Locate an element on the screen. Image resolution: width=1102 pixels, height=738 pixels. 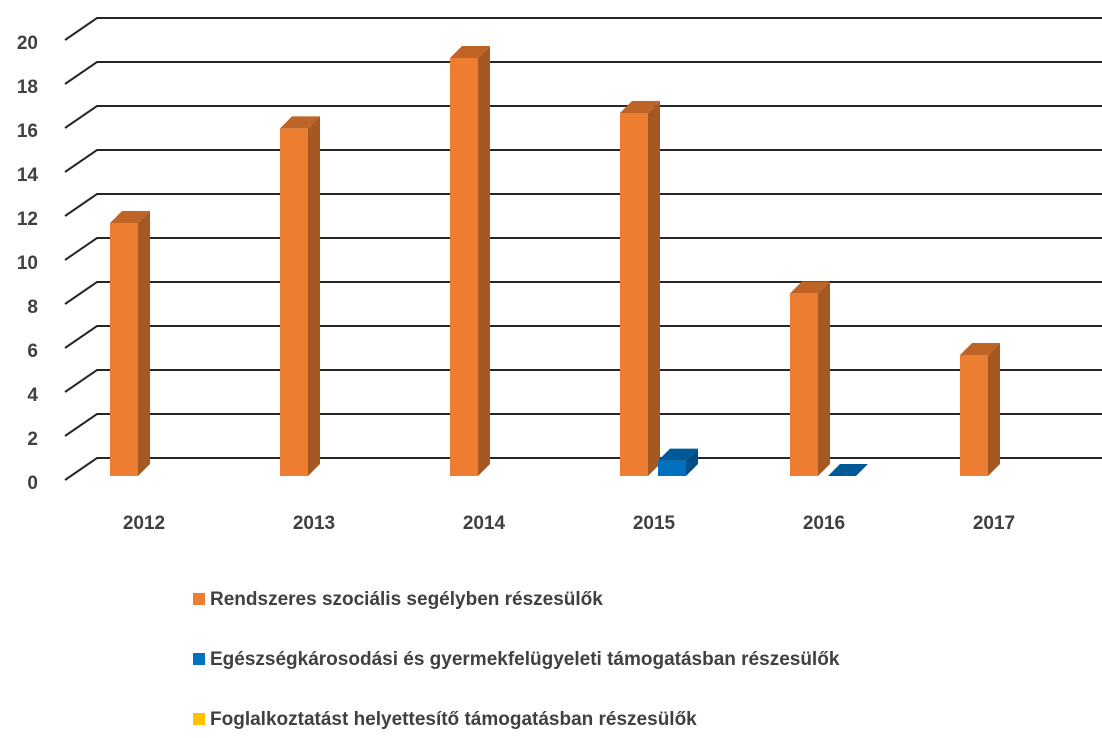
y-tick-label: 14 is located at coordinates (28, 175).